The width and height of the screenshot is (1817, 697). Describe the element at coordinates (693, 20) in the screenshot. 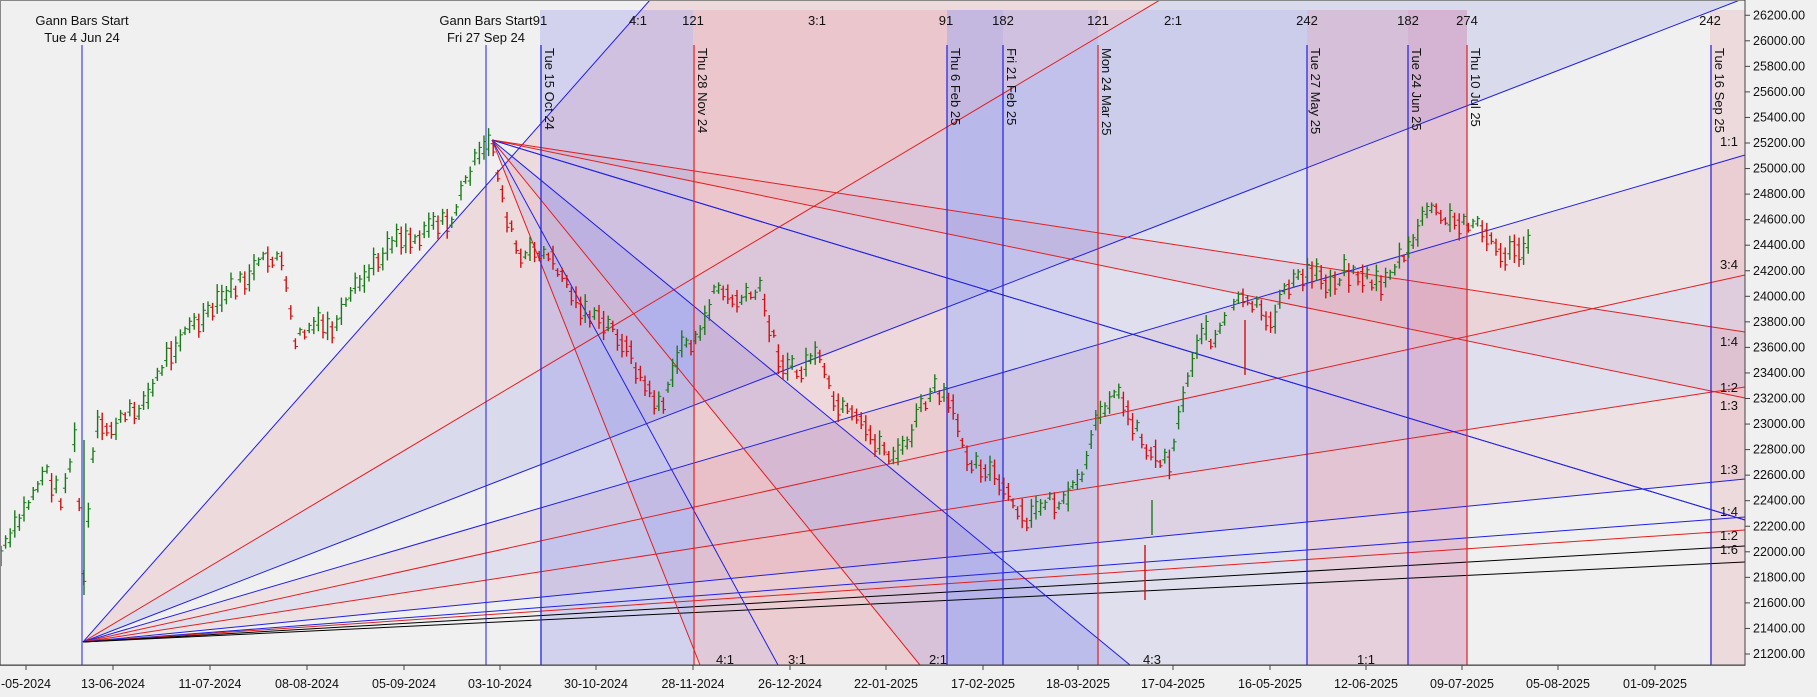

I see `top-count-2: 121` at that location.